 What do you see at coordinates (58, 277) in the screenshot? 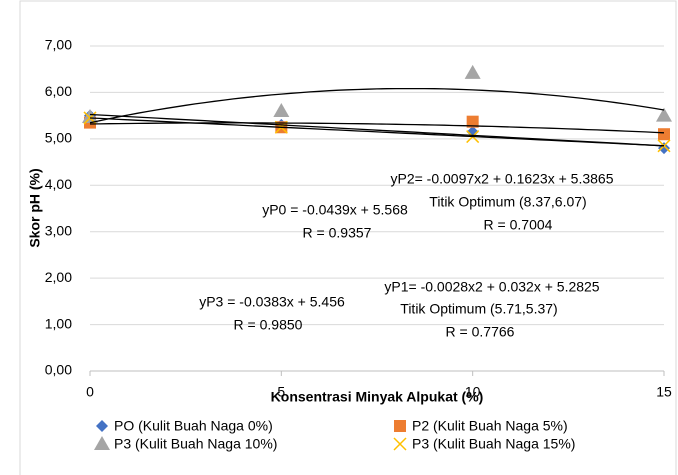
I see `y-tick-label: 2,00` at bounding box center [58, 277].